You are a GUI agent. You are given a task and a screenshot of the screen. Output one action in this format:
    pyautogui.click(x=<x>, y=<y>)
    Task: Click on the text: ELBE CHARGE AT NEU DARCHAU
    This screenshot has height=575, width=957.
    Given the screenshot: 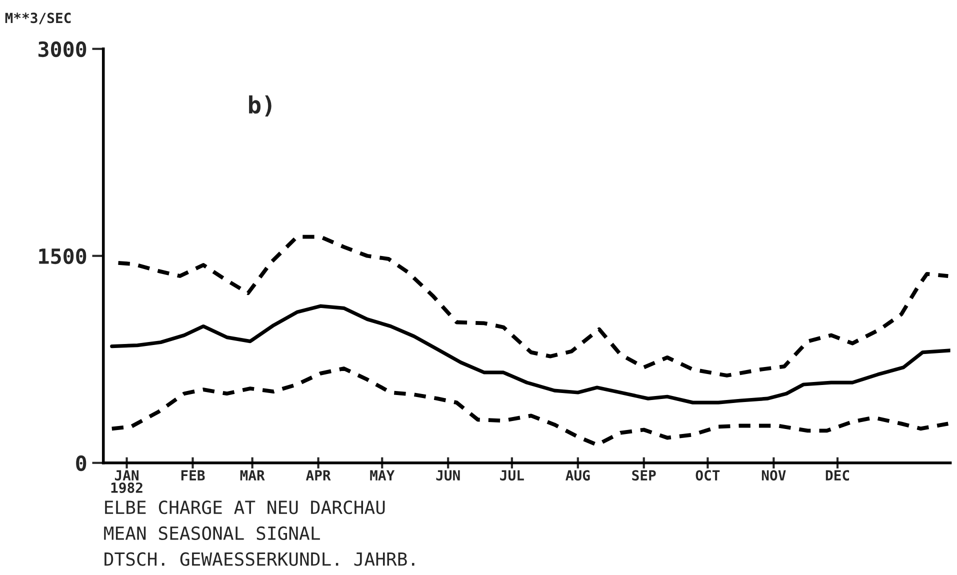 What is the action you would take?
    pyautogui.click(x=245, y=507)
    